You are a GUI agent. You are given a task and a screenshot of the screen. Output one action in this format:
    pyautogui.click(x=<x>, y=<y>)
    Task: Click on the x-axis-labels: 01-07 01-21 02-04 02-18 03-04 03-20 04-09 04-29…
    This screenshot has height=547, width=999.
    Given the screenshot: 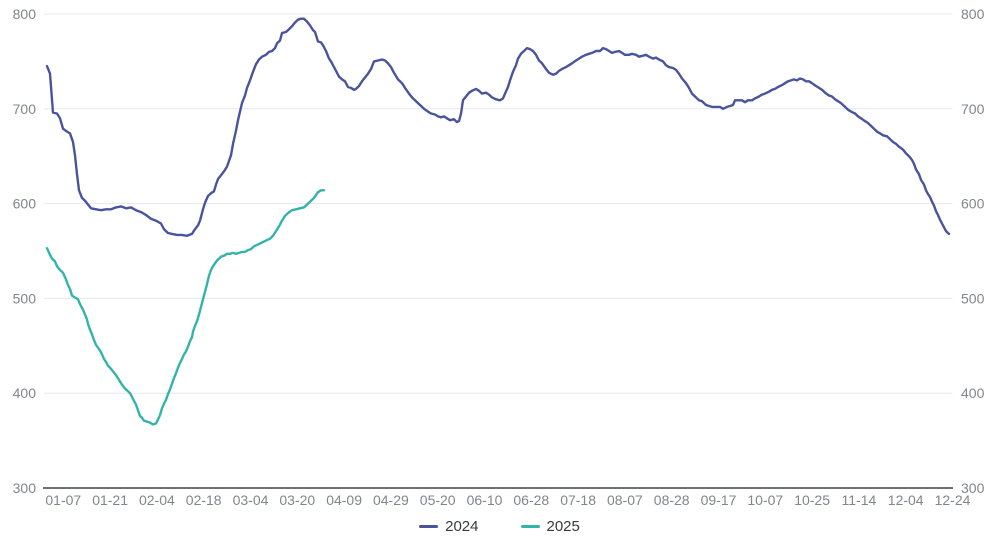 What is the action you would take?
    pyautogui.click(x=507, y=500)
    